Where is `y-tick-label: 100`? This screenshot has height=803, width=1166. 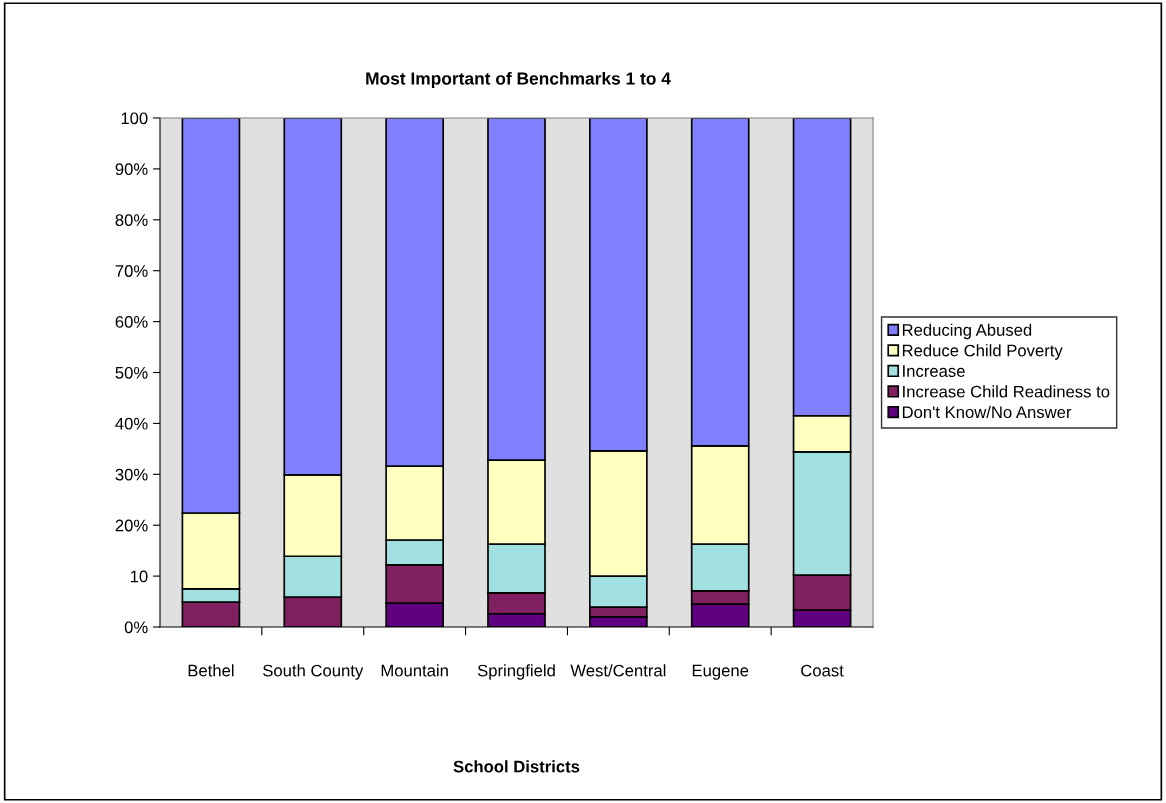
y-tick-label: 100 is located at coordinates (134, 118).